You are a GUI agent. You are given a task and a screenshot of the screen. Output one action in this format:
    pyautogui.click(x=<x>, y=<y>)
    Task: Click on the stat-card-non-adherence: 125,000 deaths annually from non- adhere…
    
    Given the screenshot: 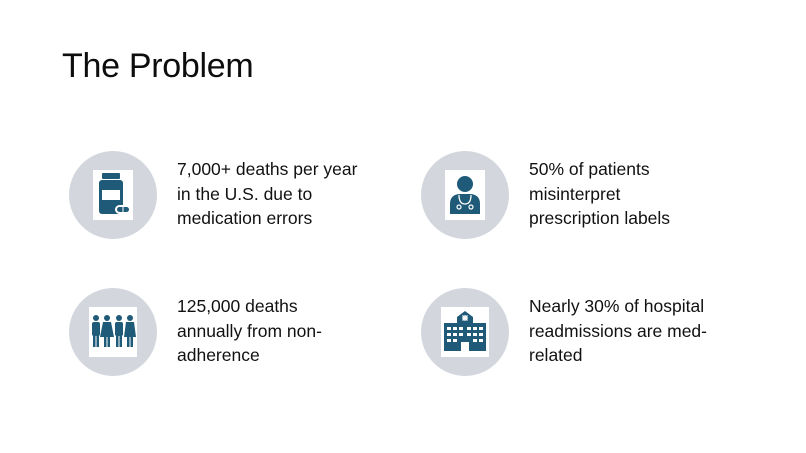 What is the action you would take?
    pyautogui.click(x=239, y=336)
    